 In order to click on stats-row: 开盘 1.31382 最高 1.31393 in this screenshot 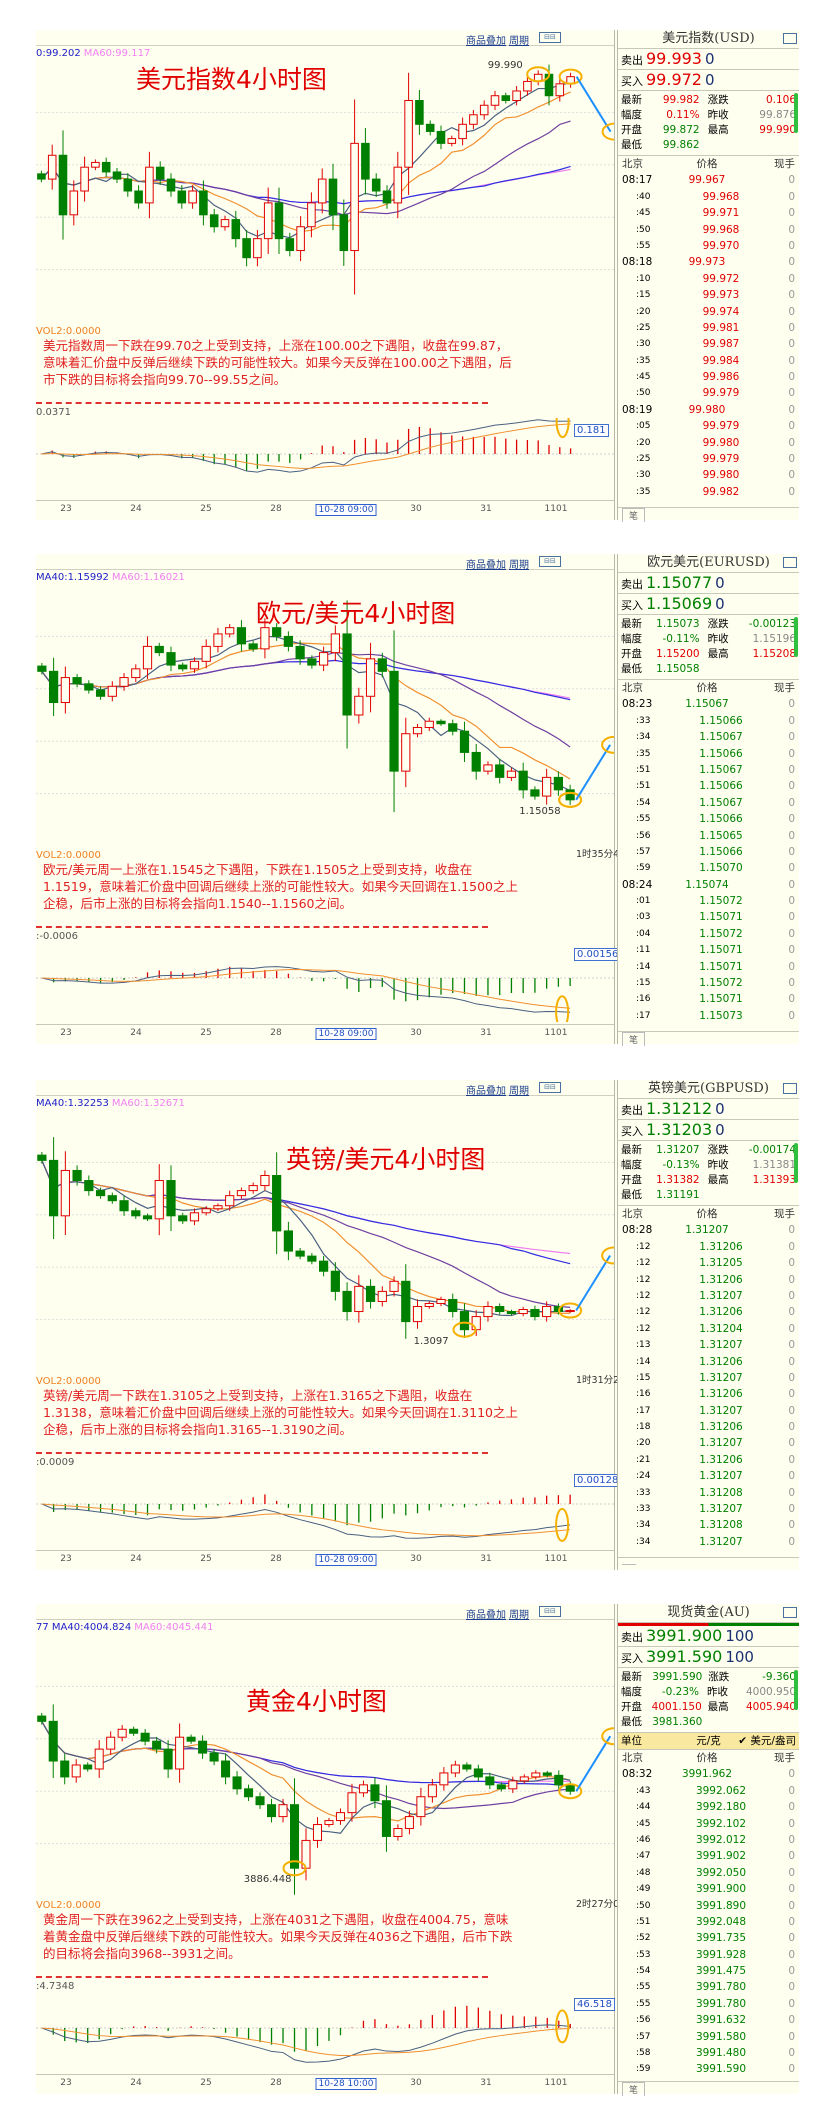, I will do `click(708, 1180)`.